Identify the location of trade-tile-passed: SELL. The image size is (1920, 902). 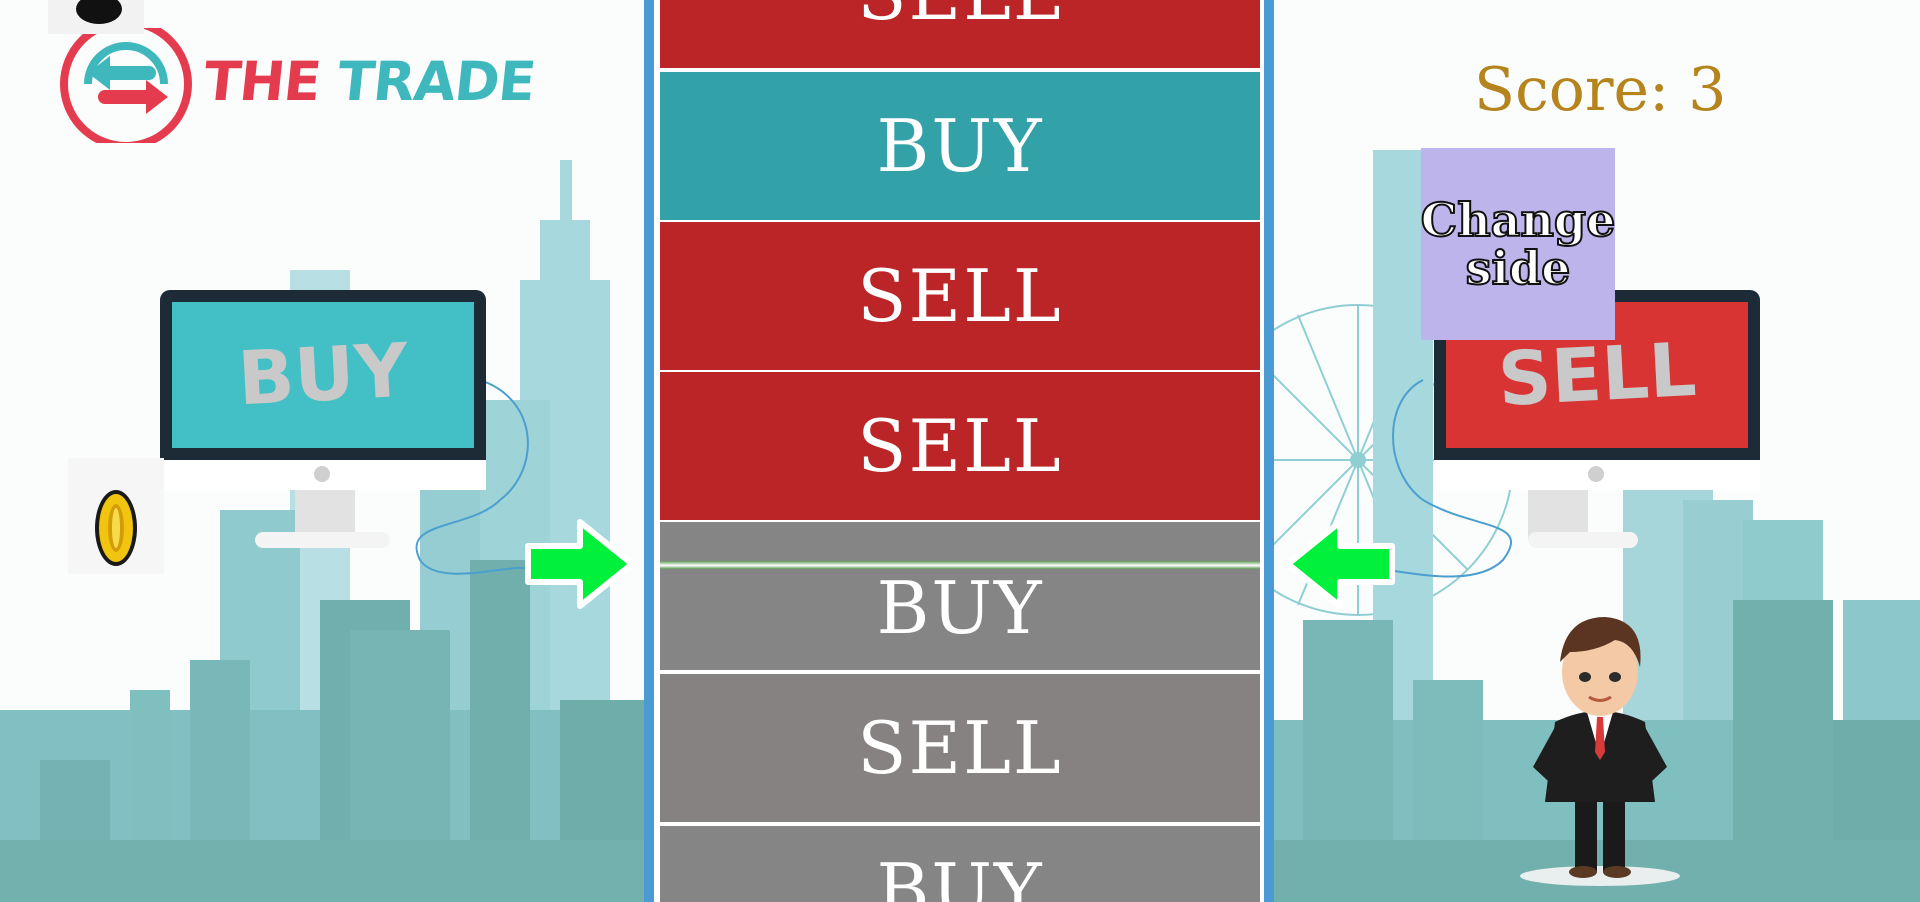
(960, 748).